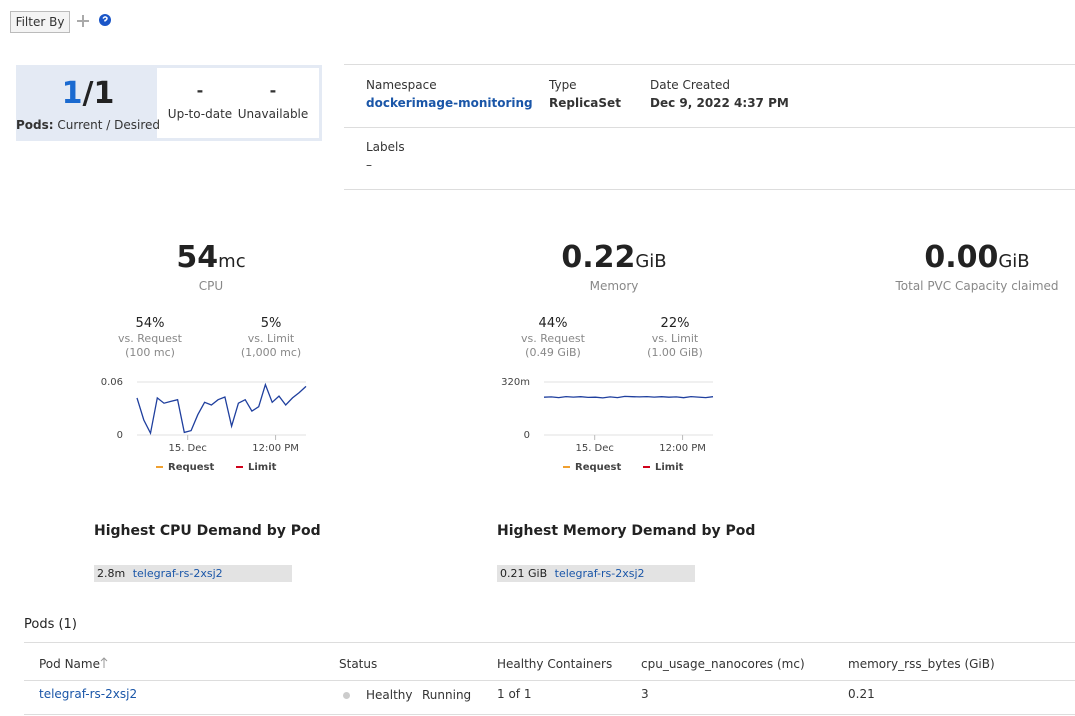  I want to click on cpu-demand-bar: 2.8m telegraf-rs-2xsj2, so click(193, 573).